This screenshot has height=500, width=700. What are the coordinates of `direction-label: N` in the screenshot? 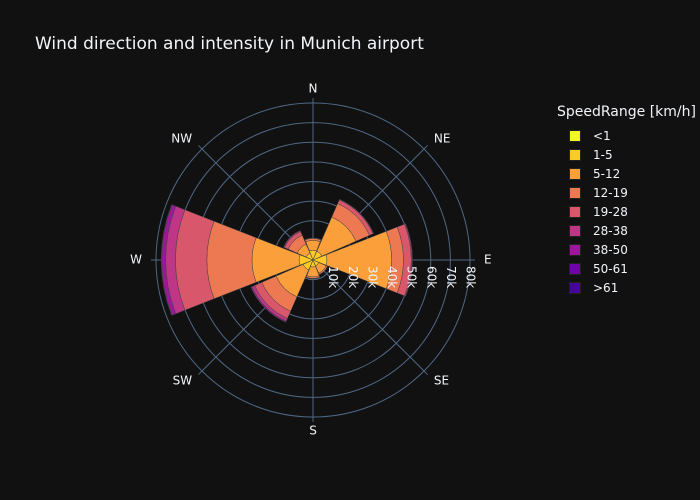 It's located at (313, 89).